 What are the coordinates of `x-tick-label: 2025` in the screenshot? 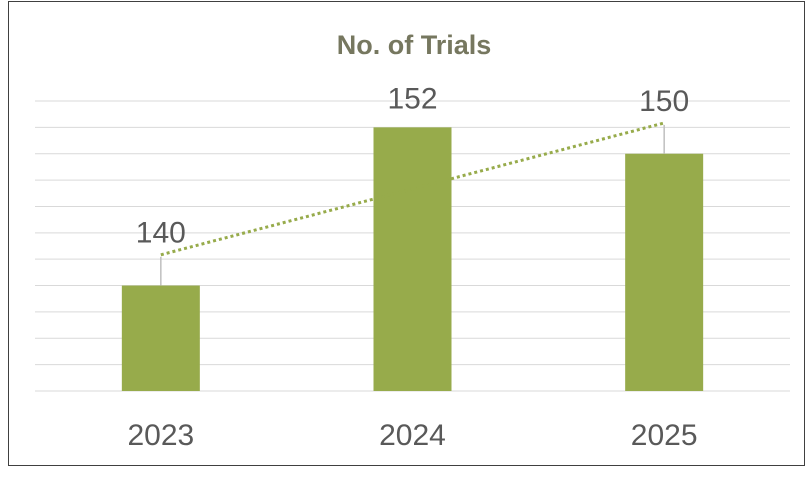 It's located at (664, 435).